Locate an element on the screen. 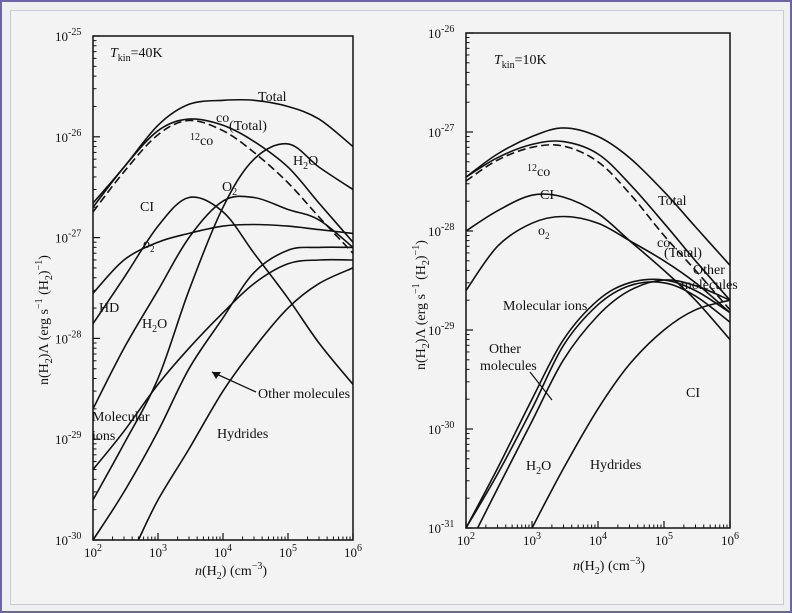  left-curve-hd is located at coordinates (223, 258).